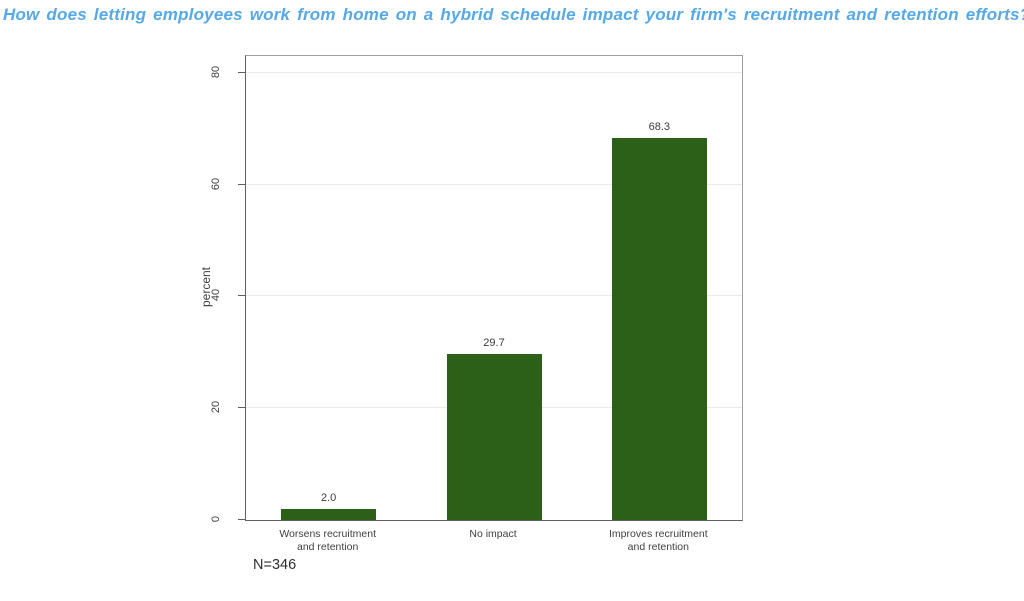  Describe the element at coordinates (216, 295) in the screenshot. I see `y-tick-label: 40` at that location.